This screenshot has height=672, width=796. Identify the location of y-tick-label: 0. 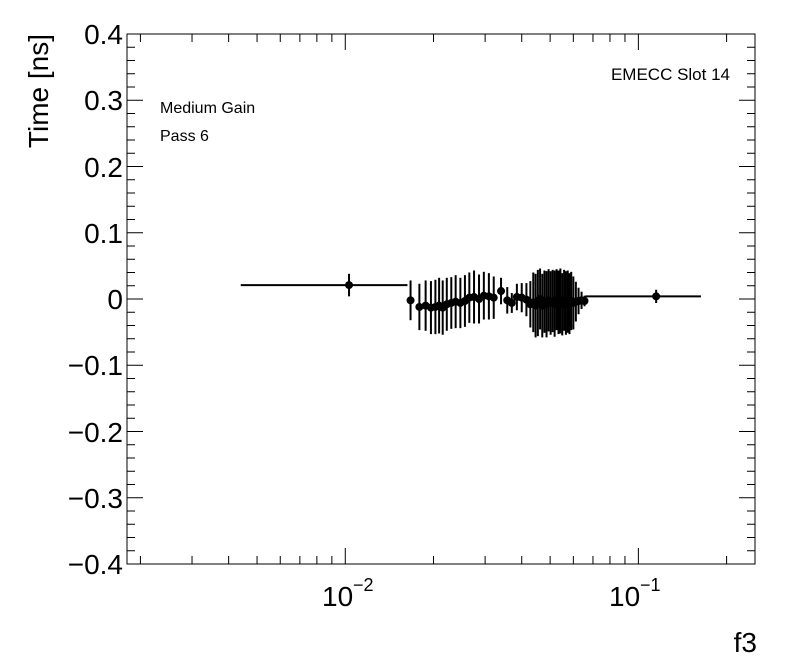
(115, 299).